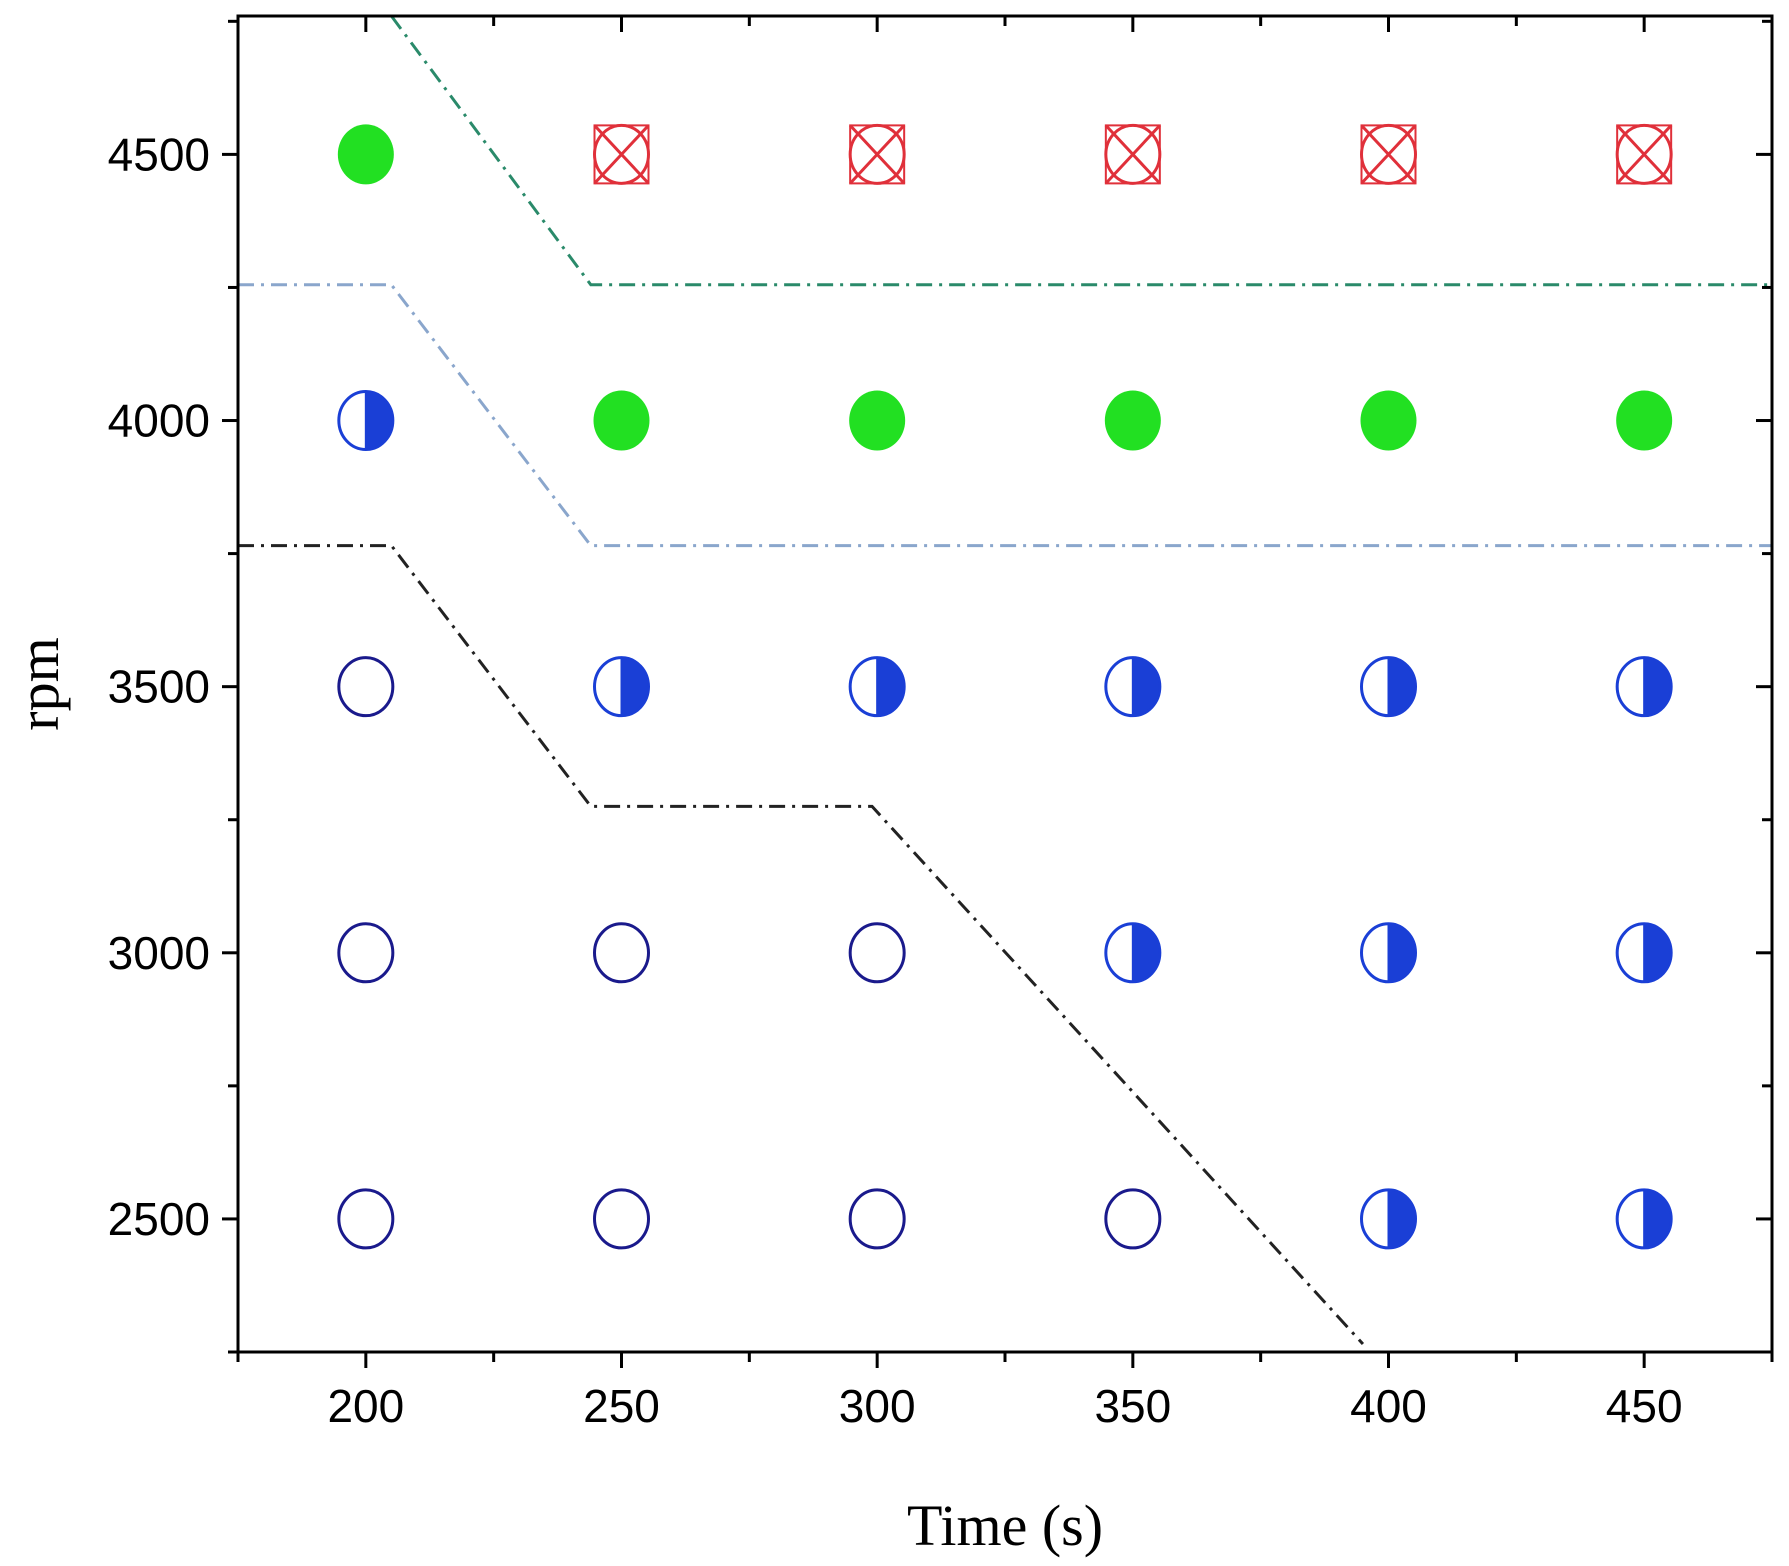 This screenshot has height=1566, width=1789. What do you see at coordinates (159, 1219) in the screenshot?
I see `y-tick-label: 2500` at bounding box center [159, 1219].